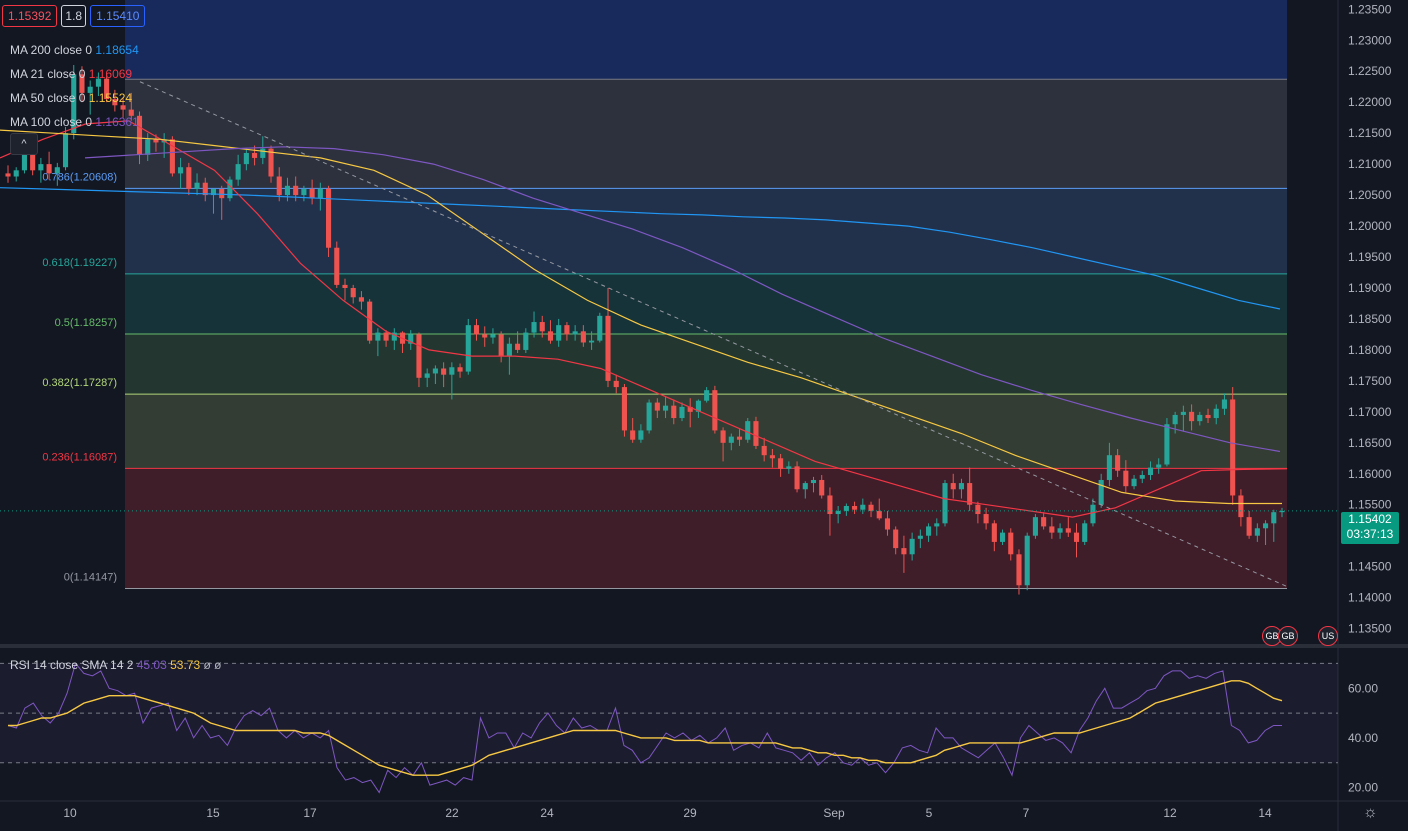 This screenshot has width=1408, height=831. What do you see at coordinates (1370, 812) in the screenshot?
I see `gear-icon: ☼` at bounding box center [1370, 812].